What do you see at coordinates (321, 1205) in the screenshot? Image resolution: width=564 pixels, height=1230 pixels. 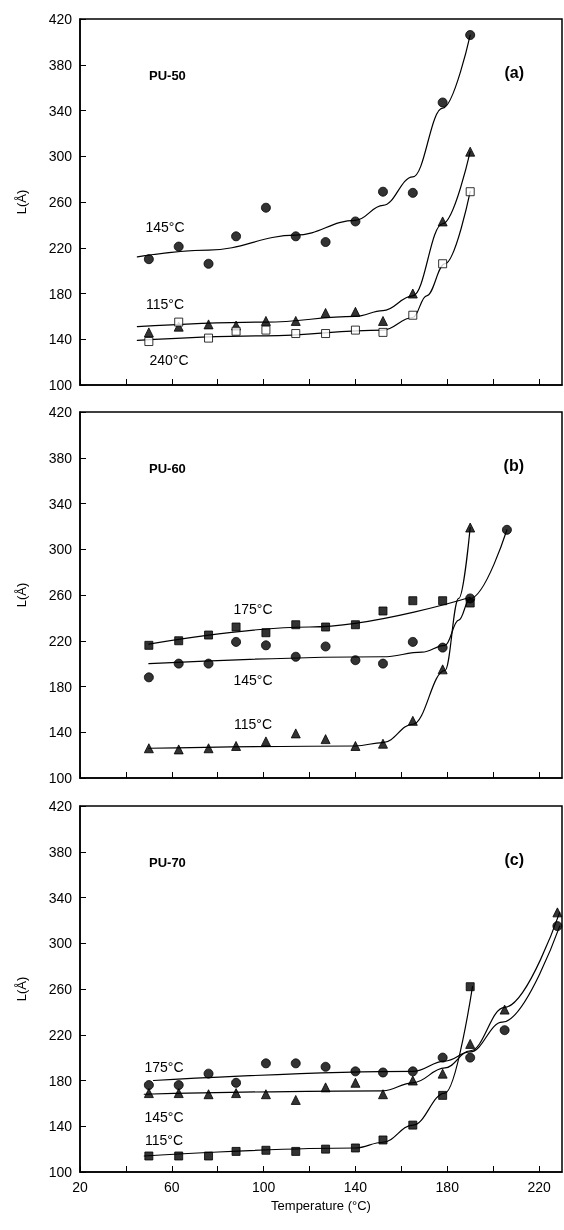 I see `x-axis-title: Temperature (°C)` at bounding box center [321, 1205].